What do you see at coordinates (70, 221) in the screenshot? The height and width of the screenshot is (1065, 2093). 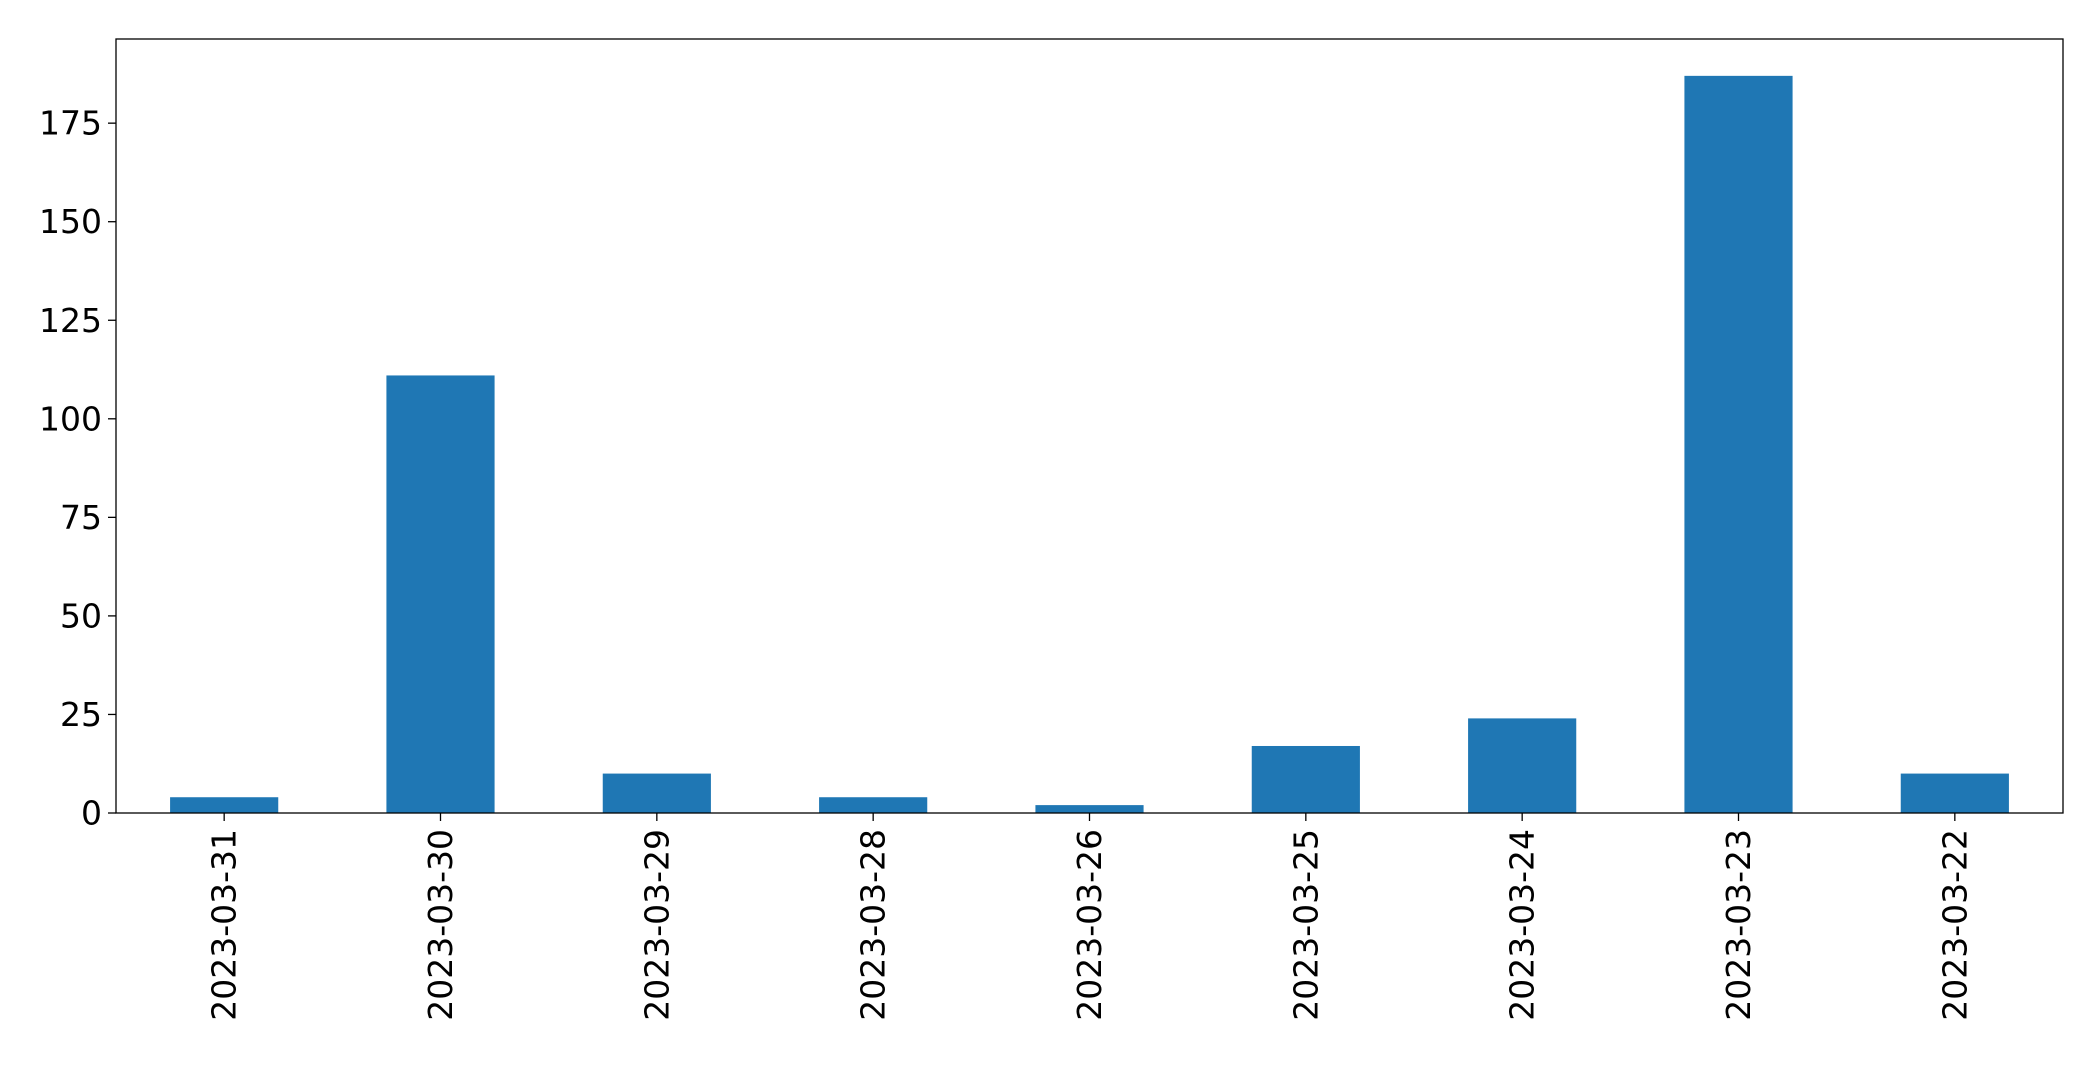 I see `y-tick-label: 150` at bounding box center [70, 221].